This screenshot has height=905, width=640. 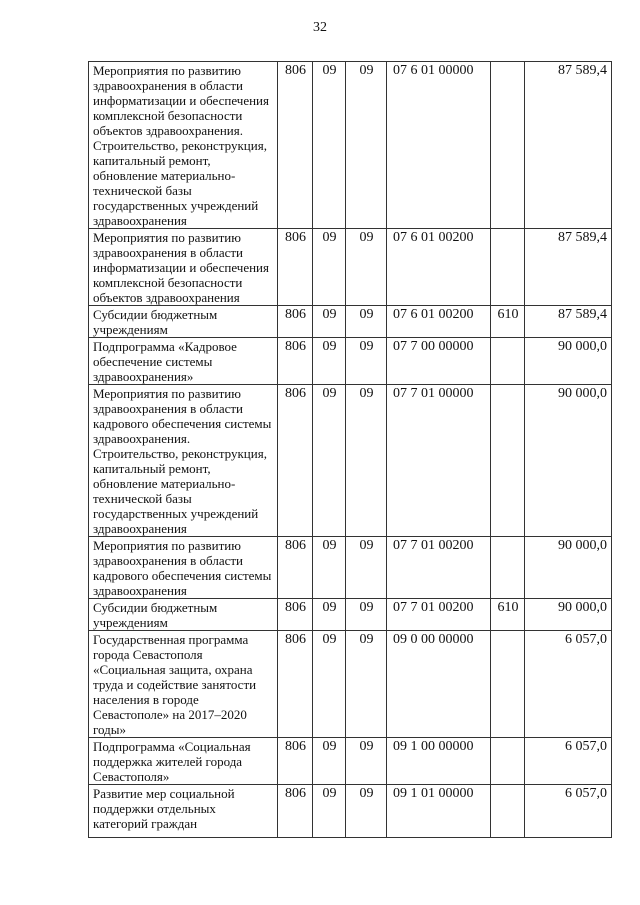 I want to click on row-csr: 09 1 00 00000, so click(x=438, y=761).